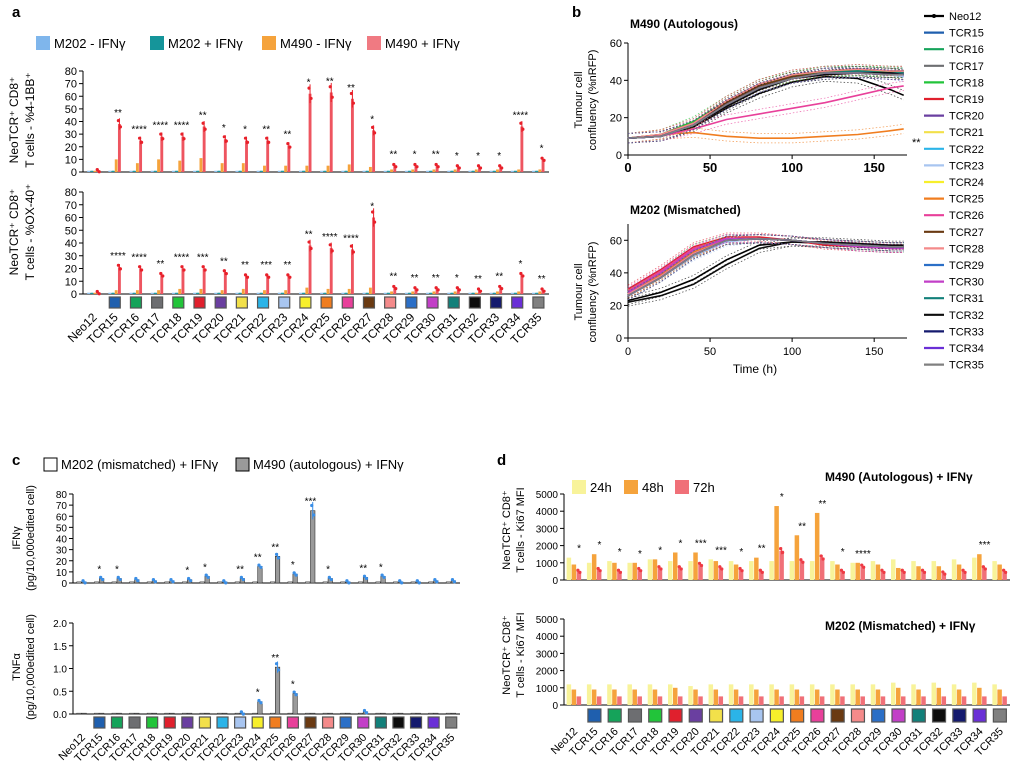  Describe the element at coordinates (555, 706) in the screenshot. I see `panel-d-bottom-y-tick-label: 0` at that location.